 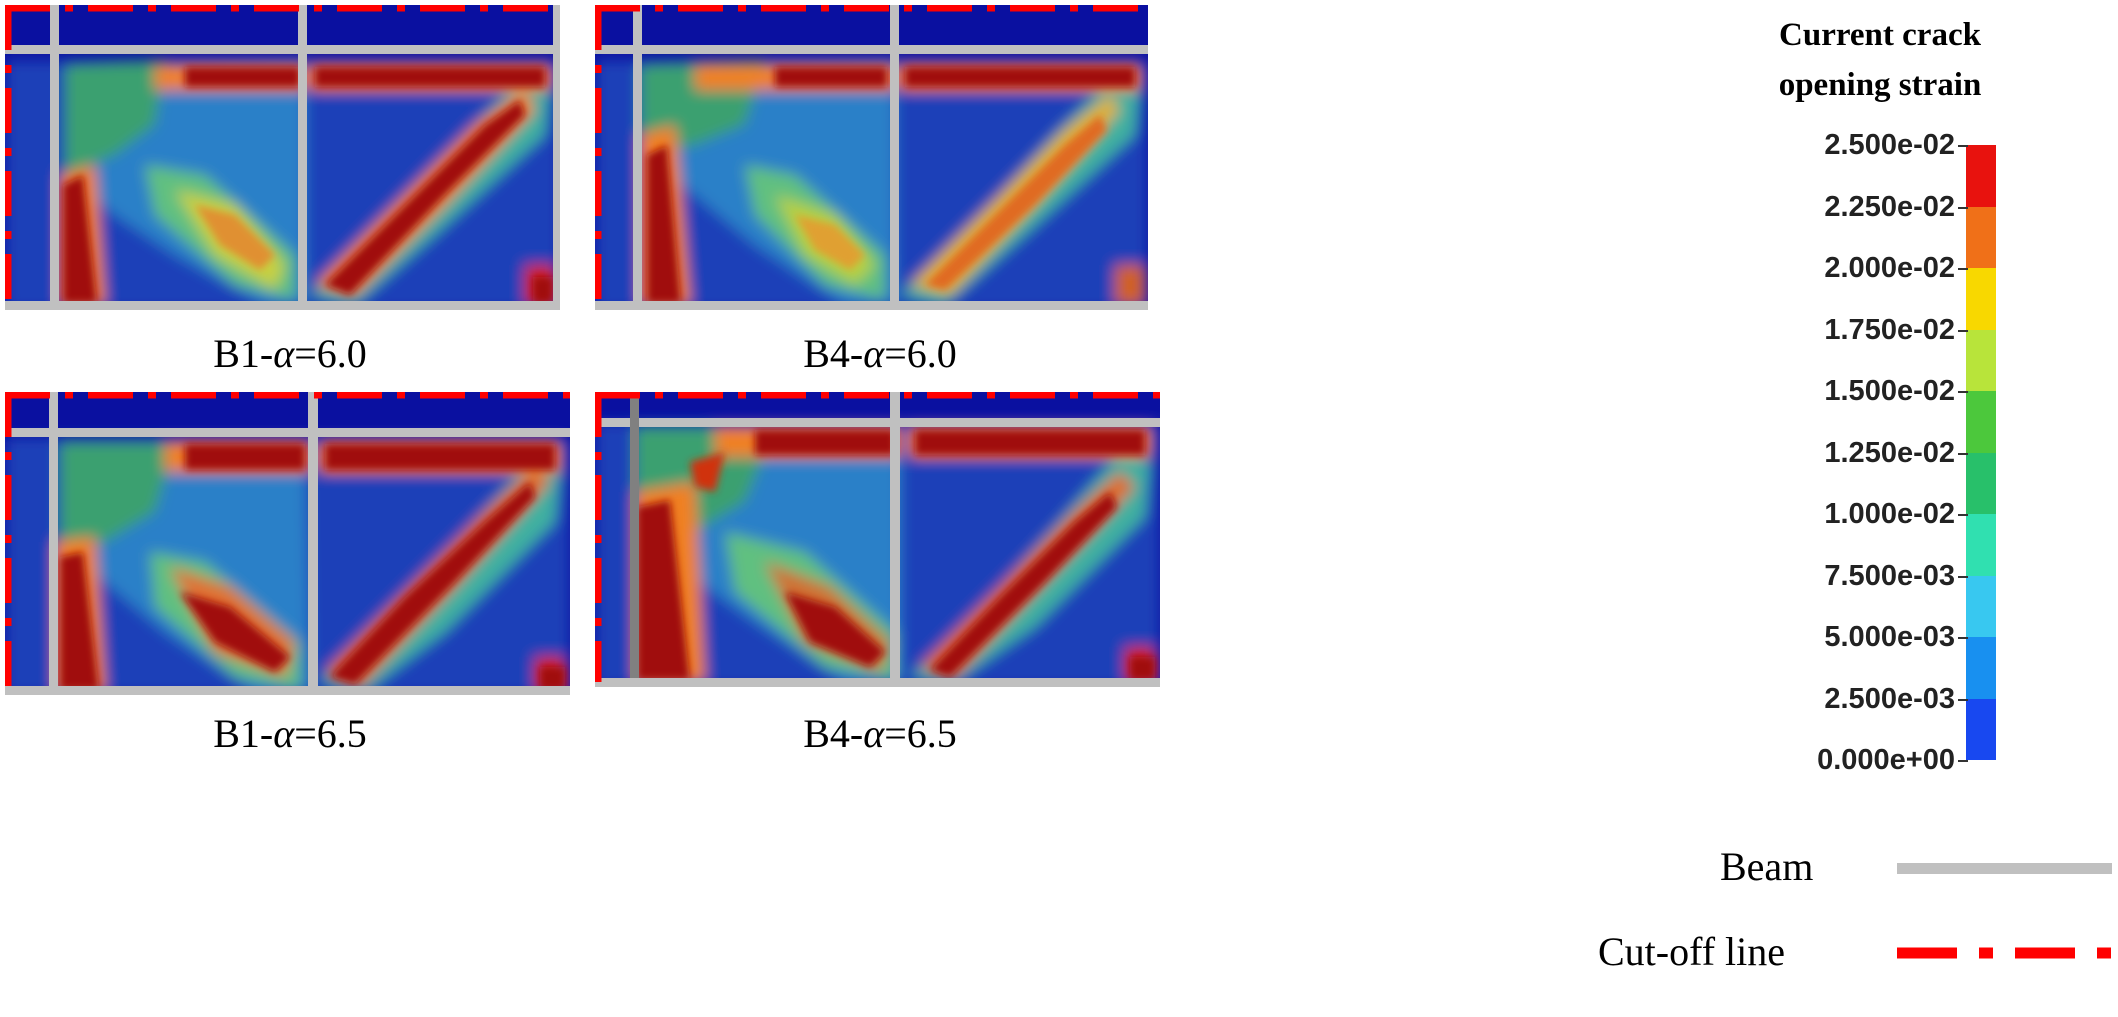 I want to click on colorbar-tick-label: 2.250e-02, so click(x=1889, y=206).